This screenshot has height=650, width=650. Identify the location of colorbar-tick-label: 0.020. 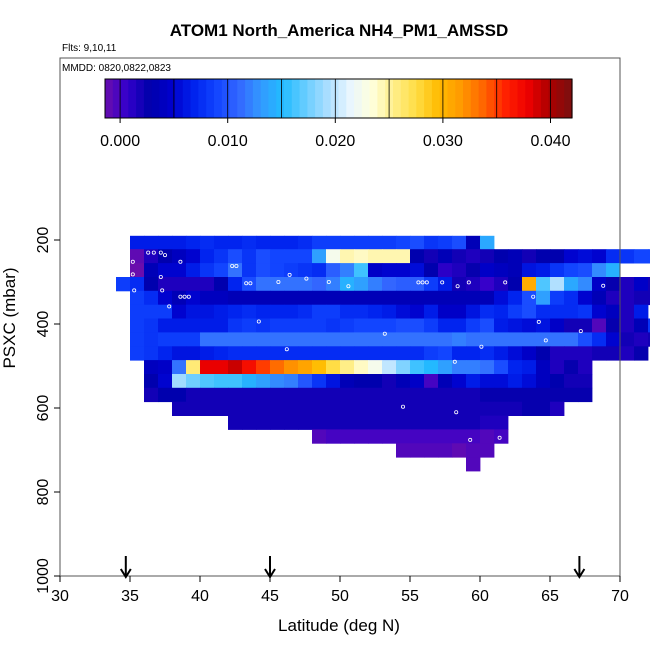
(335, 141).